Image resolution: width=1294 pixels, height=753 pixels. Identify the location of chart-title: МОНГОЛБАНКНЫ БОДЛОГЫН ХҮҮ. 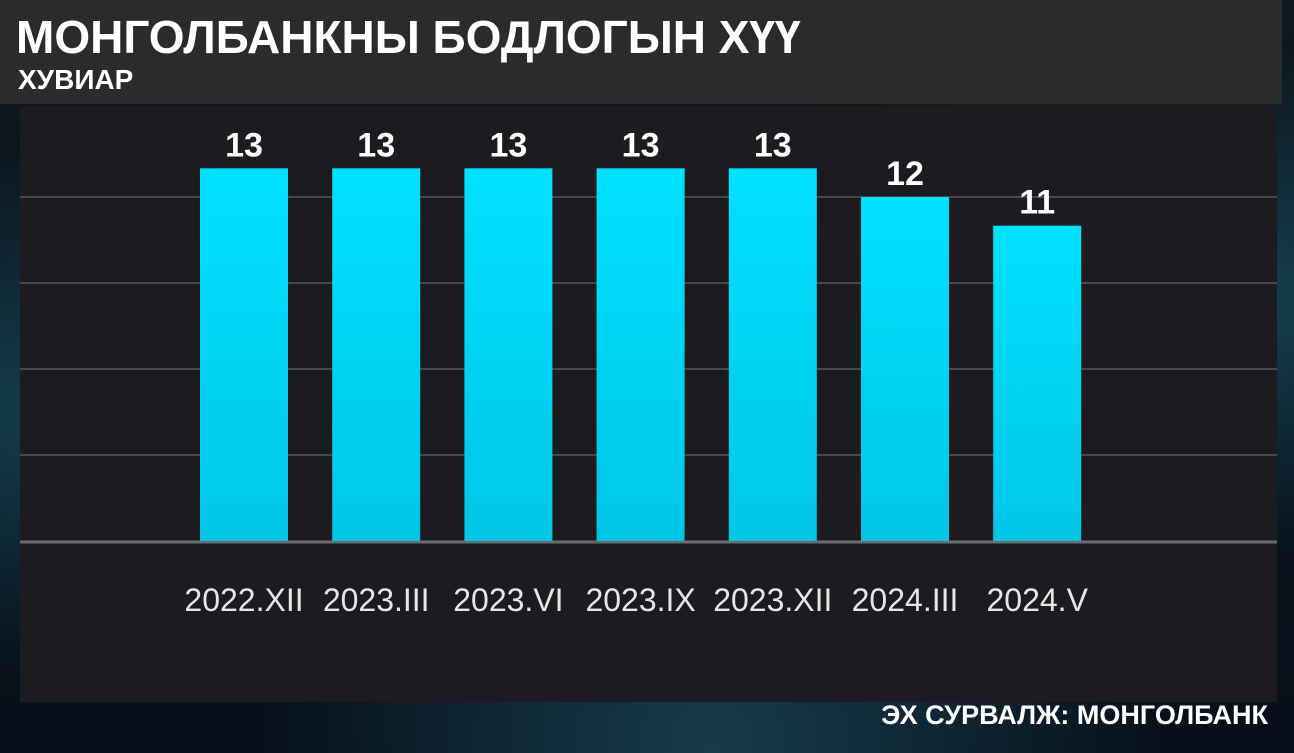
(408, 37).